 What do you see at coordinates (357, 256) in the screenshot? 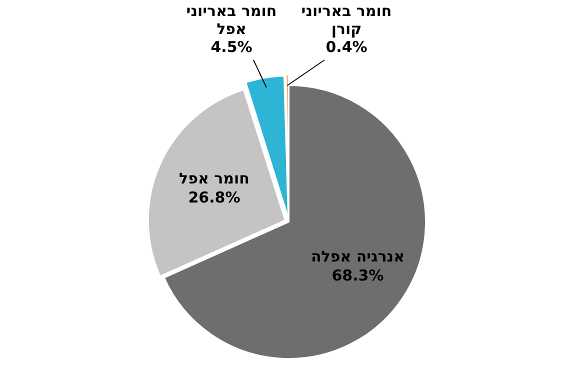
I see `slice-label: אנרגיה אפלה` at bounding box center [357, 256].